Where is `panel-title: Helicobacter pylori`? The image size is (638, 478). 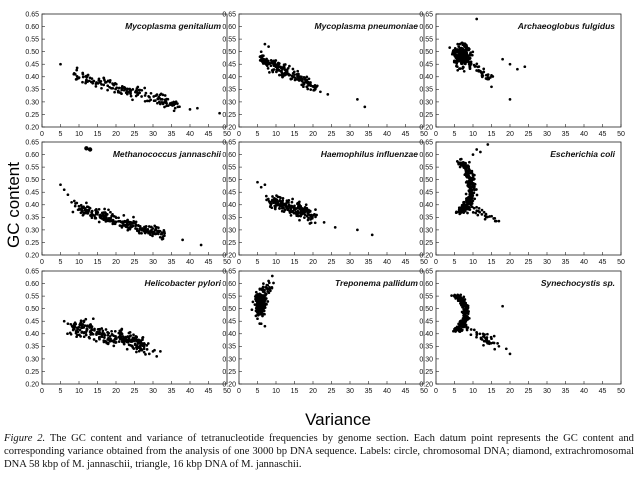 panel-title: Helicobacter pylori is located at coordinates (182, 283).